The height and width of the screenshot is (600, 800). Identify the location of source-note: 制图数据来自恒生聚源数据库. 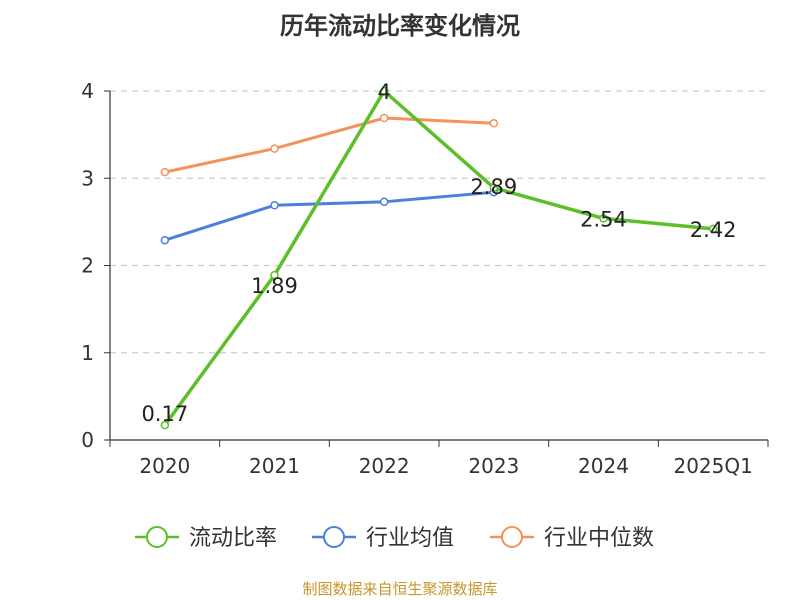
(400, 589).